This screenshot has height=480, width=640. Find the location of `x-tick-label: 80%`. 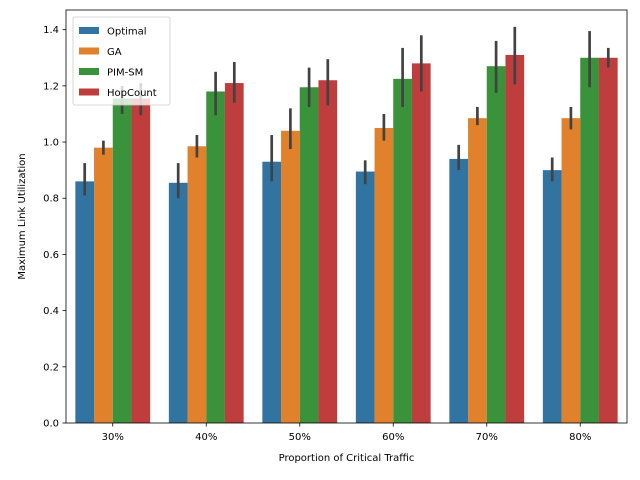

x-tick-label: 80% is located at coordinates (580, 437).